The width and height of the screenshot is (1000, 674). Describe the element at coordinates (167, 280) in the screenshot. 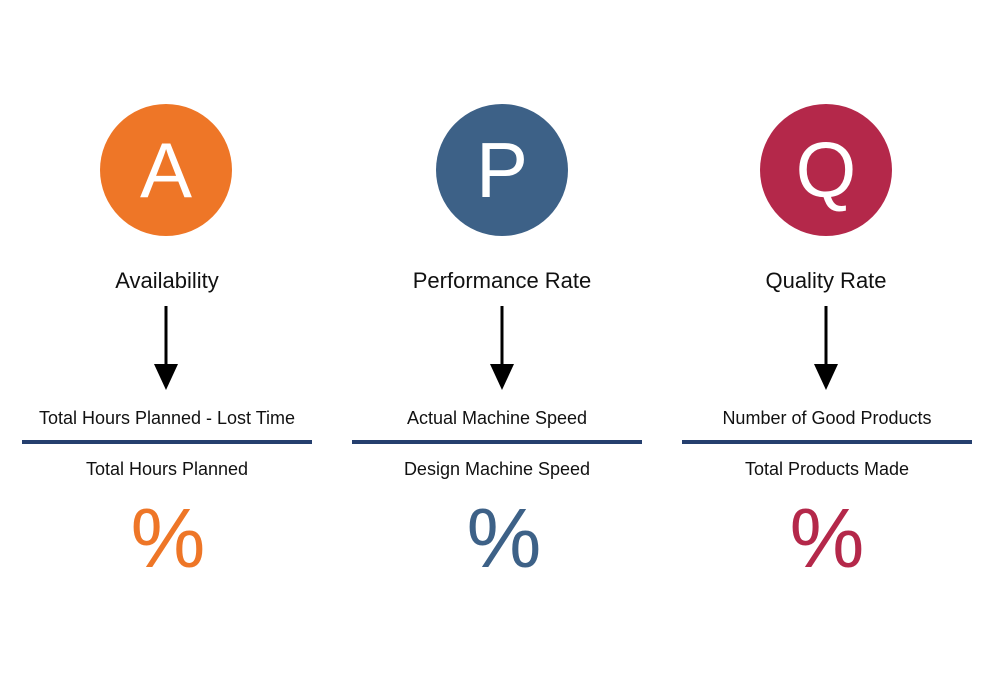

I see `metric-title: Availability` at that location.